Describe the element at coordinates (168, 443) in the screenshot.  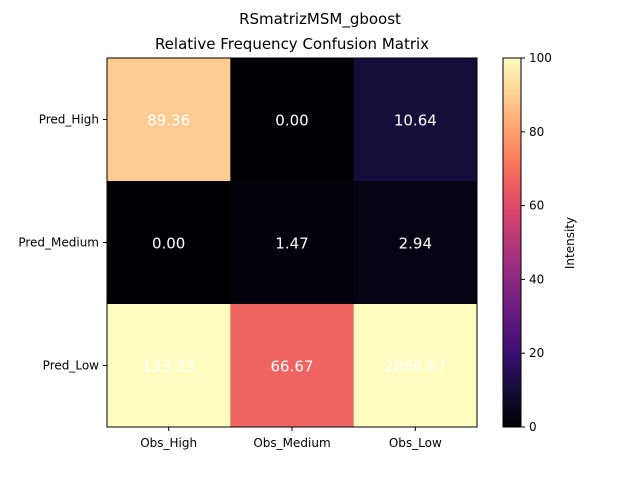
I see `x-tick-label: Obs_High` at that location.